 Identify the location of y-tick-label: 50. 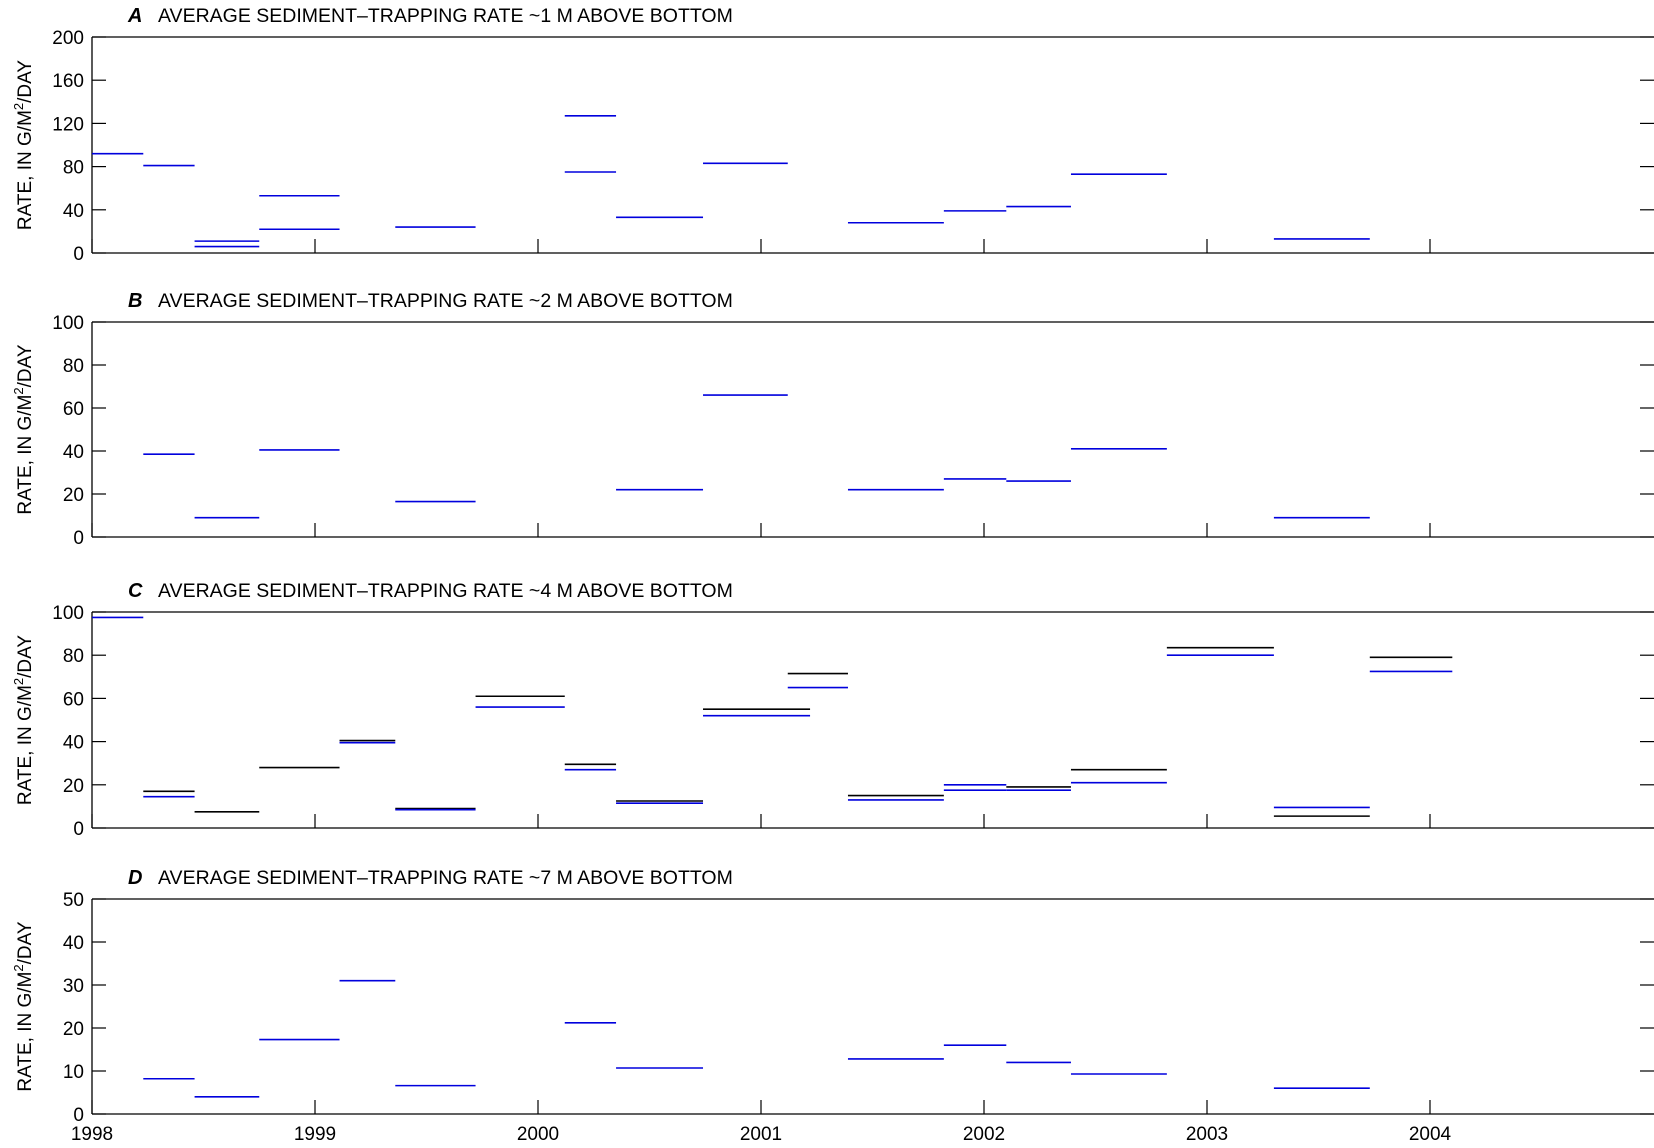
(73, 900).